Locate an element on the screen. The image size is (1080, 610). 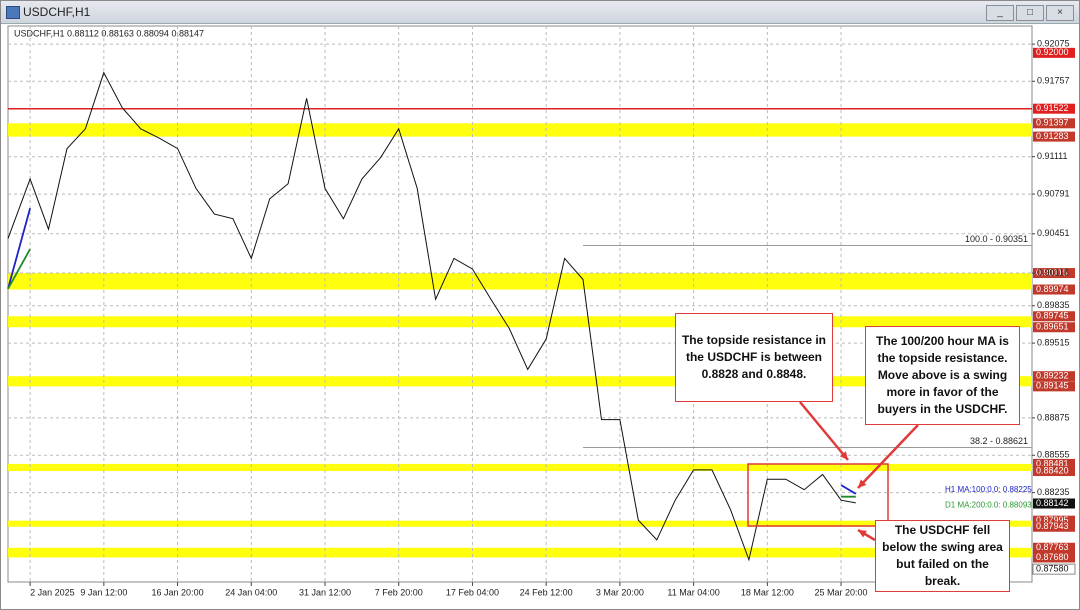
y-tick-label: 0.91757 is located at coordinates (1053, 81).